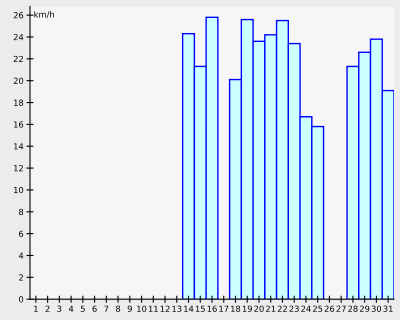 Image resolution: width=400 pixels, height=320 pixels. What do you see at coordinates (21, 212) in the screenshot?
I see `y-tick-label: 8` at bounding box center [21, 212].